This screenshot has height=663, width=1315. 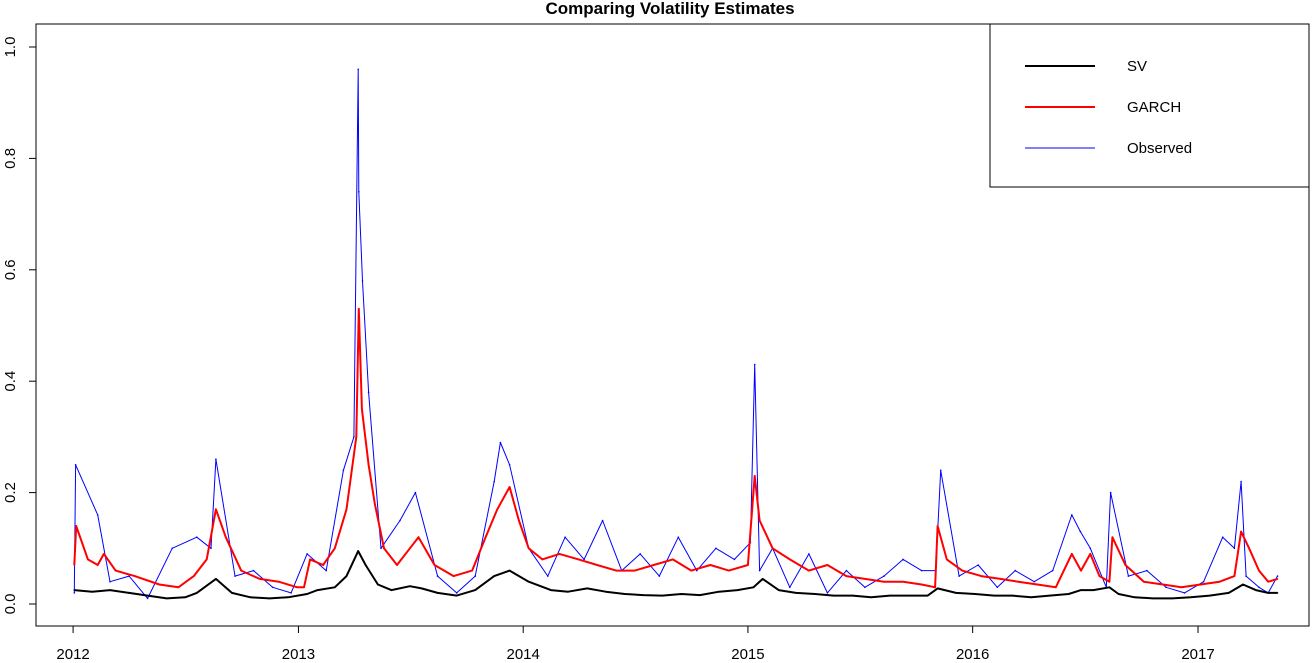 What do you see at coordinates (522, 654) in the screenshot?
I see `x-tick-label: 2014` at bounding box center [522, 654].